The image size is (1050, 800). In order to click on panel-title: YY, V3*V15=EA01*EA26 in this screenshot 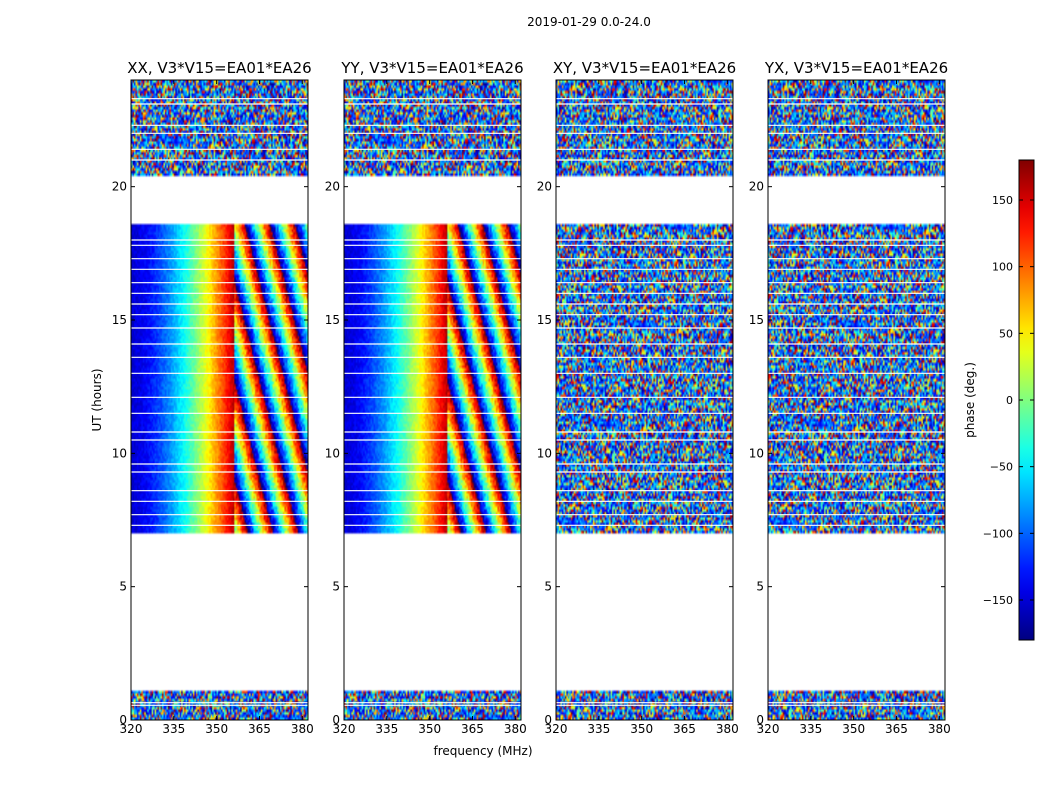, I will do `click(431, 68)`.